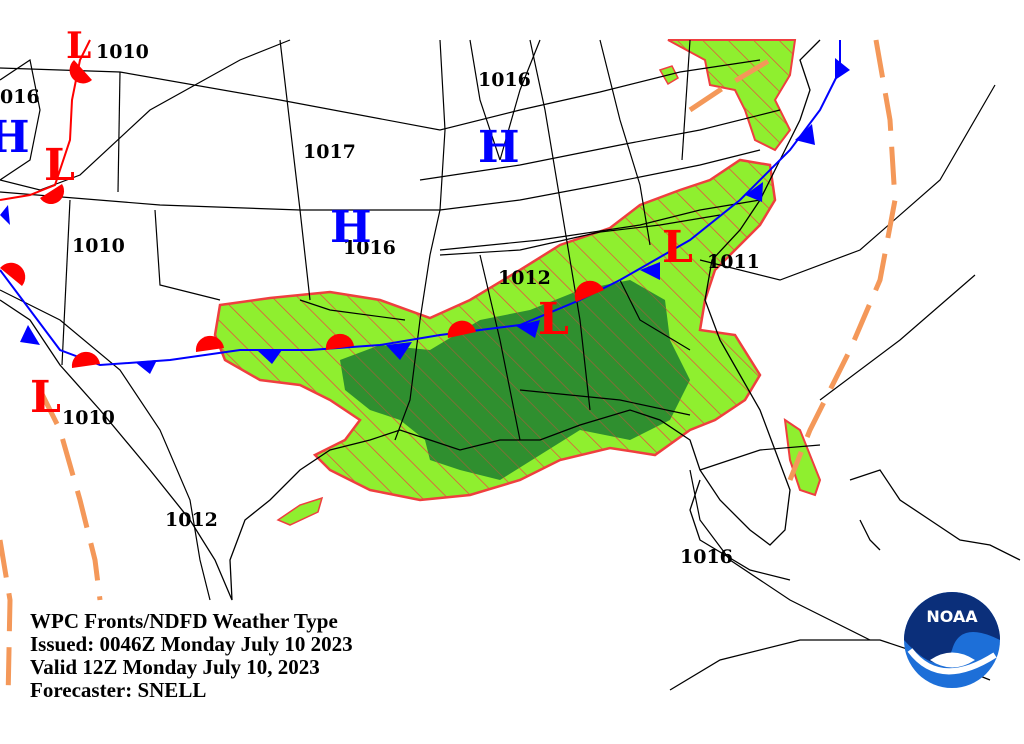 The width and height of the screenshot is (1024, 744). I want to click on heavy-rain-area-hatch, so click(515, 380).